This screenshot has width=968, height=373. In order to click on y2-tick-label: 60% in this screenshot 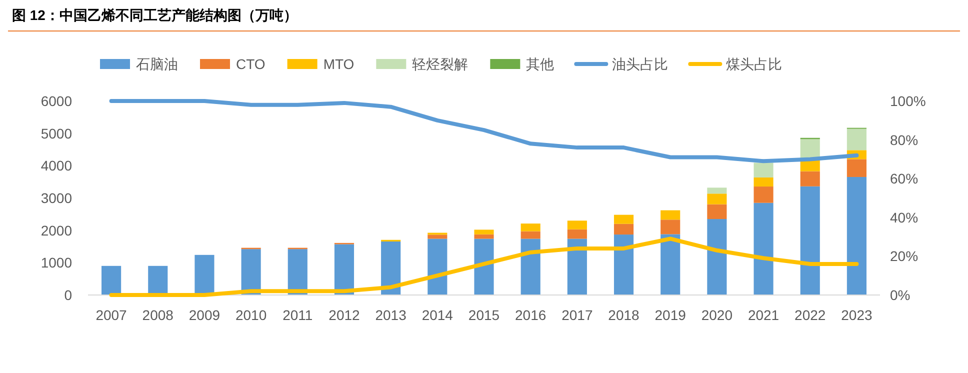, I will do `click(904, 178)`.